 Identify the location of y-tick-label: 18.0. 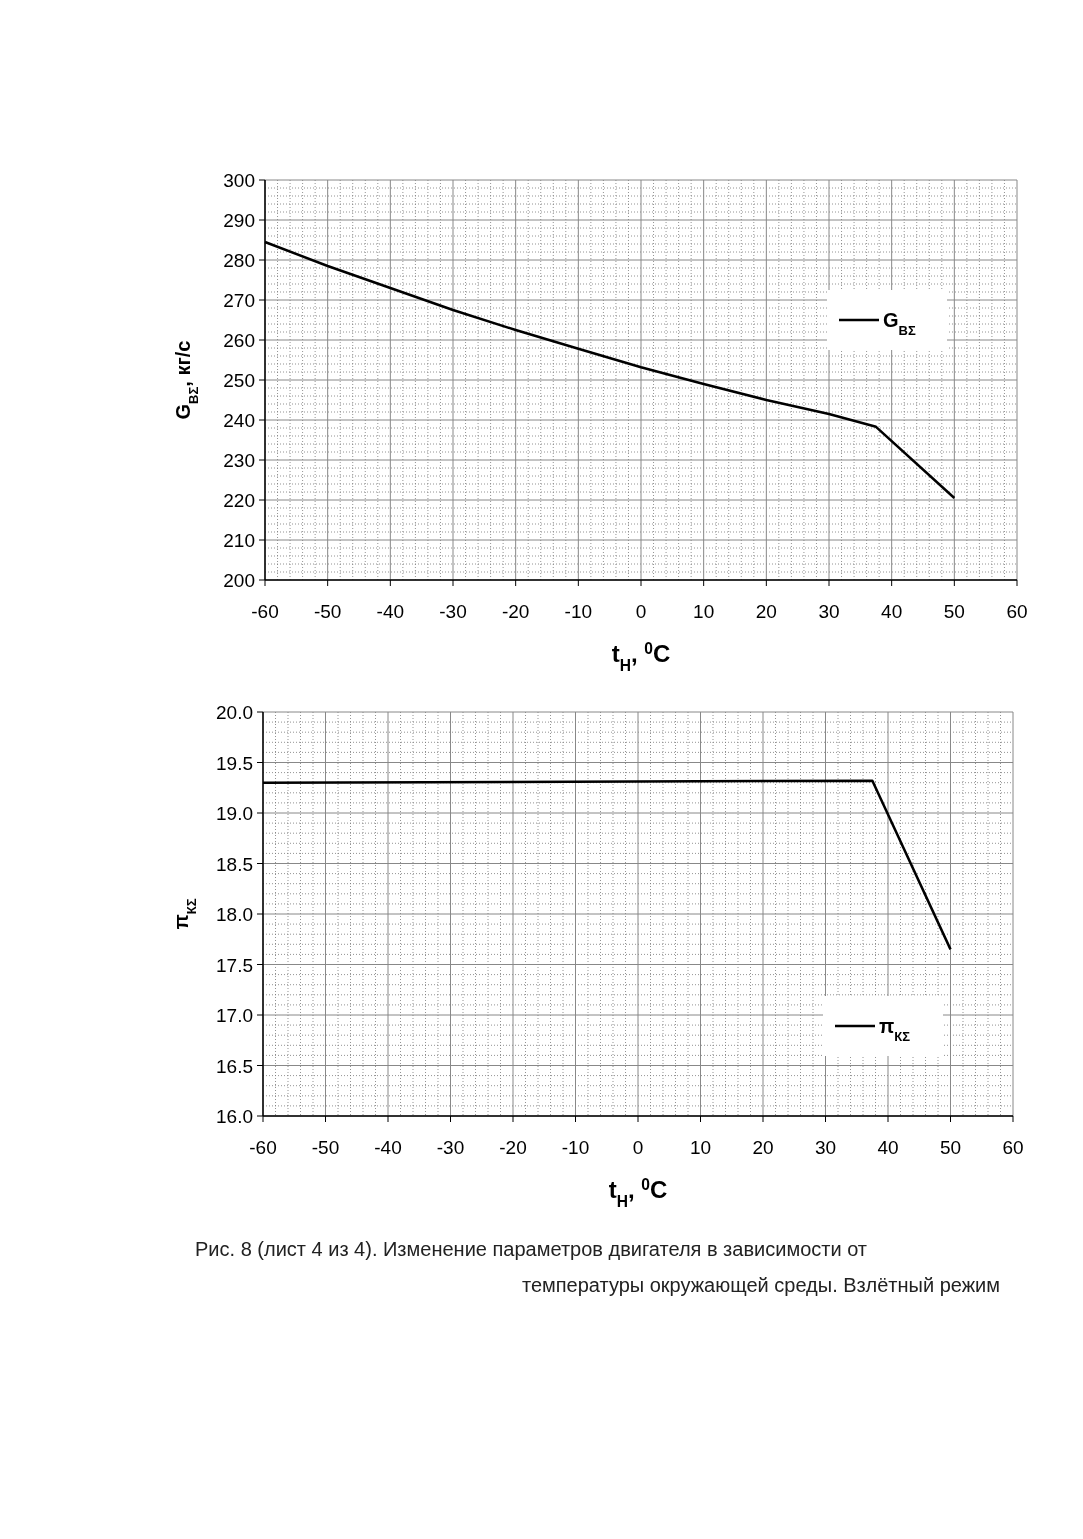
(234, 914).